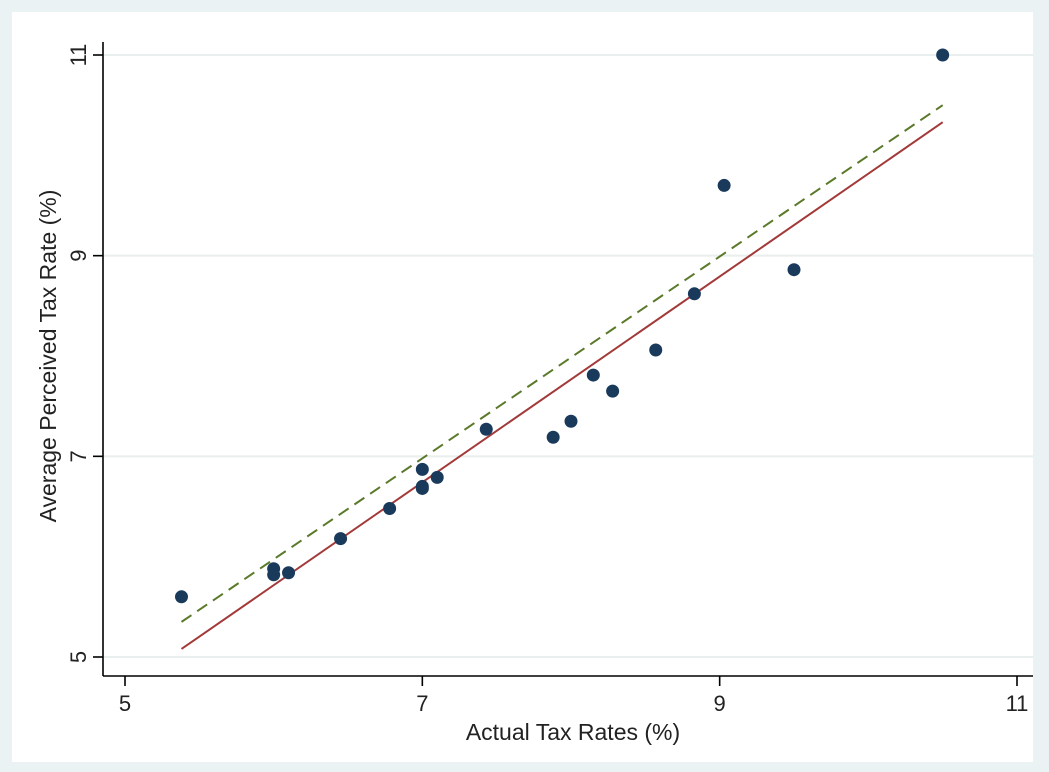 The image size is (1049, 772). I want to click on y-tick-label: 9, so click(78, 256).